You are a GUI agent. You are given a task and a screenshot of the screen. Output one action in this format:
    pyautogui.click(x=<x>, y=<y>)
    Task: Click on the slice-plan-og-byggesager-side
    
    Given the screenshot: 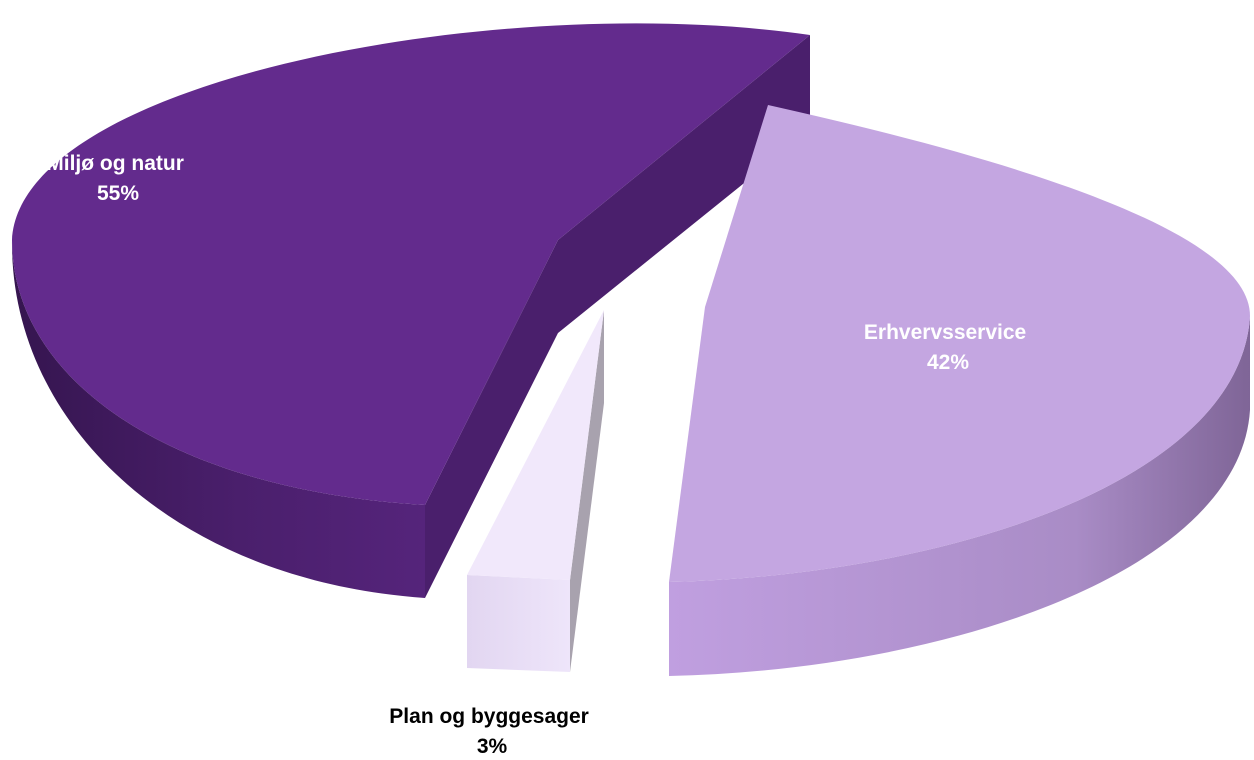 What is the action you would take?
    pyautogui.click(x=518, y=623)
    